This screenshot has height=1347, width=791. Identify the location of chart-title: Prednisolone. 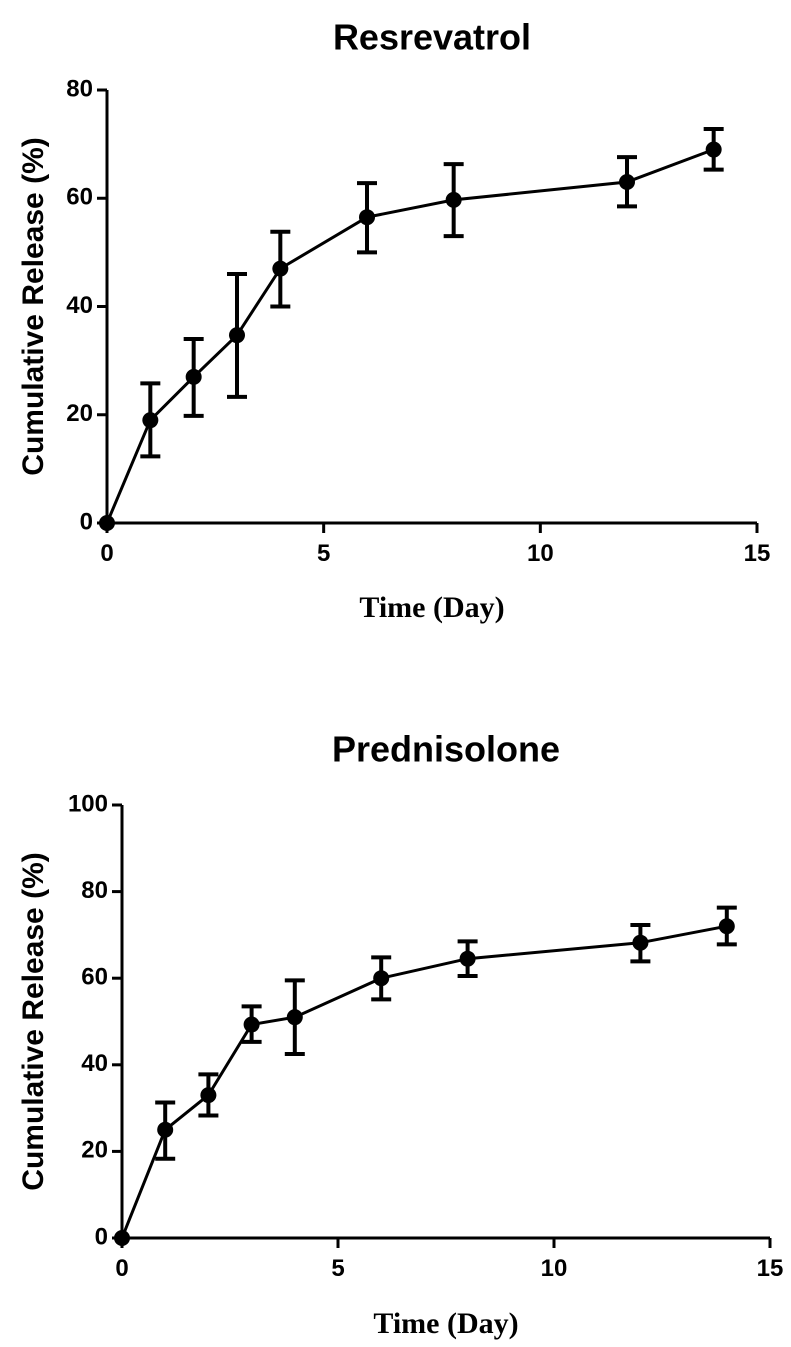
(446, 749).